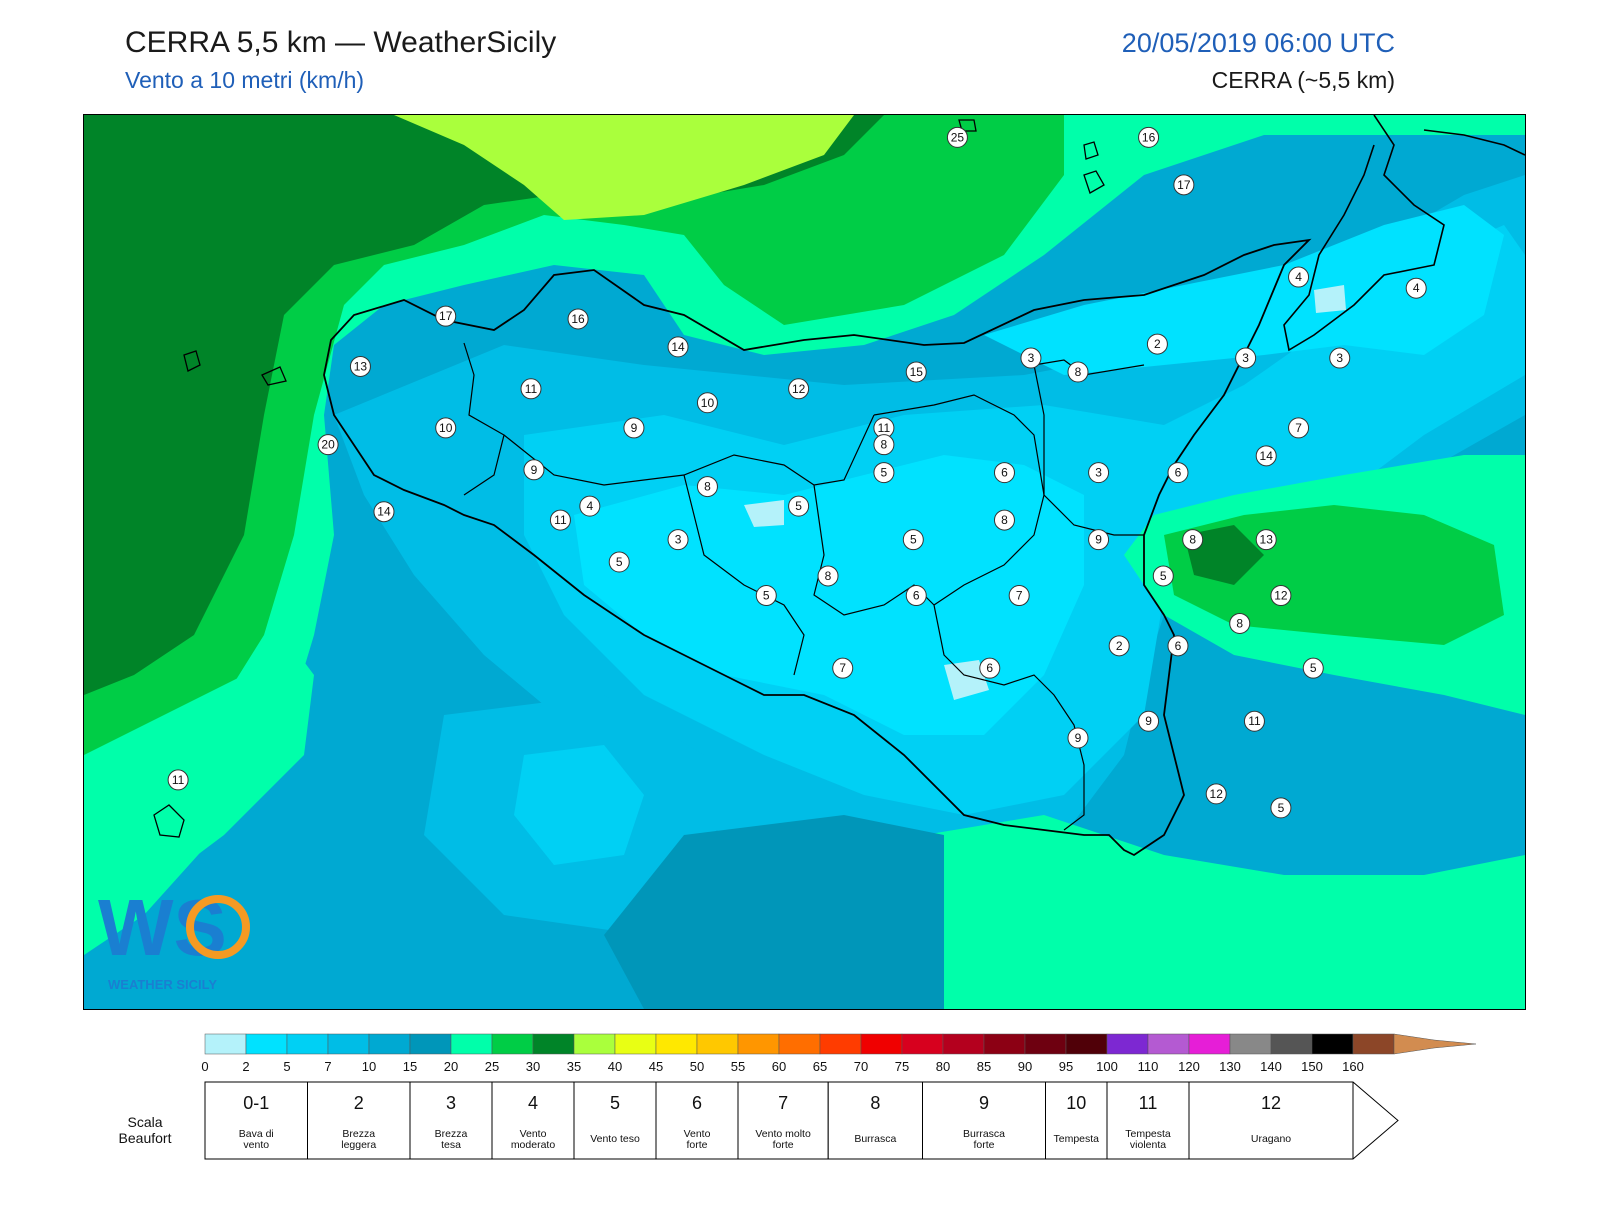  I want to click on logo-sun-icon, so click(218, 927).